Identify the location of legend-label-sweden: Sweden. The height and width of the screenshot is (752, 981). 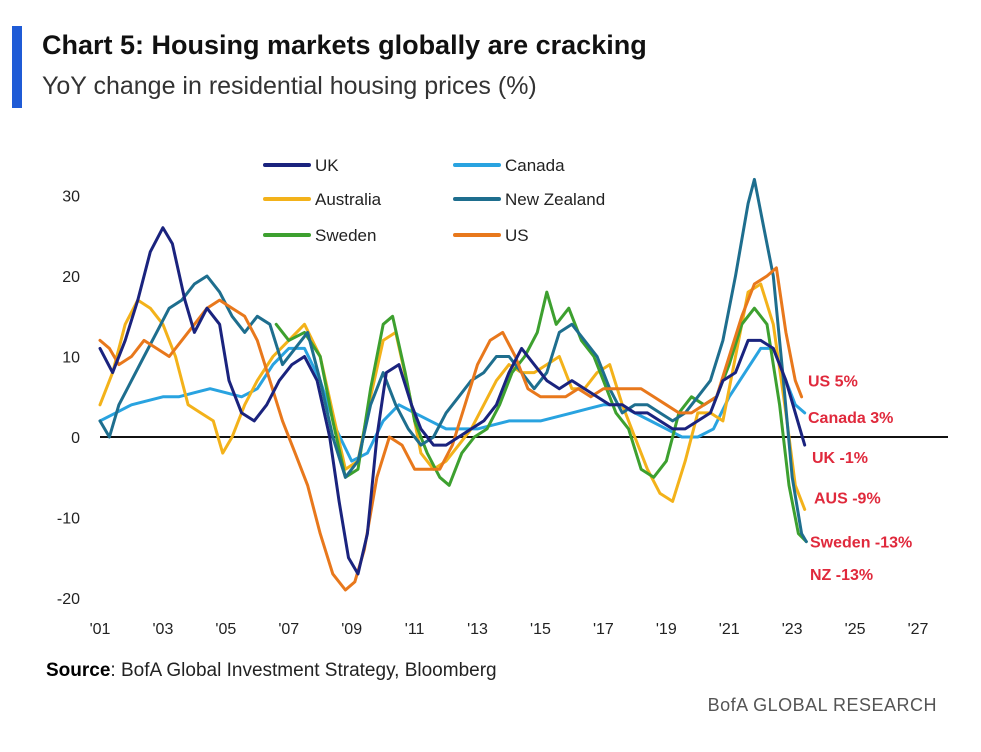
(345, 235).